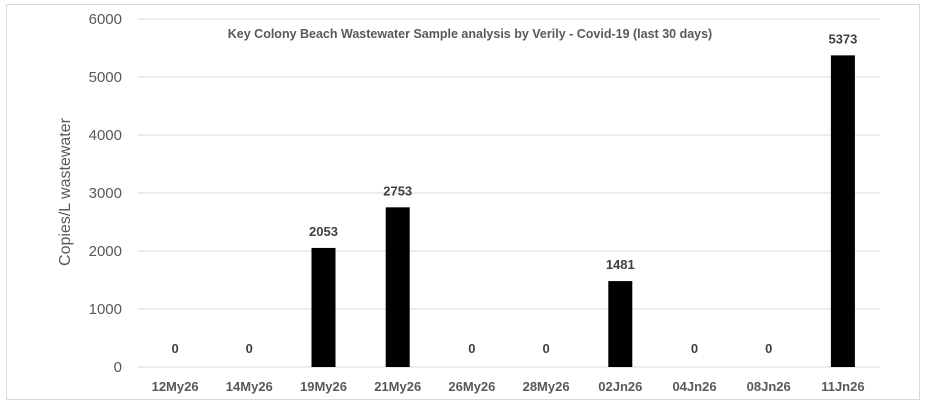 The image size is (946, 411). What do you see at coordinates (694, 348) in the screenshot?
I see `data-label-04Jn26: 0` at bounding box center [694, 348].